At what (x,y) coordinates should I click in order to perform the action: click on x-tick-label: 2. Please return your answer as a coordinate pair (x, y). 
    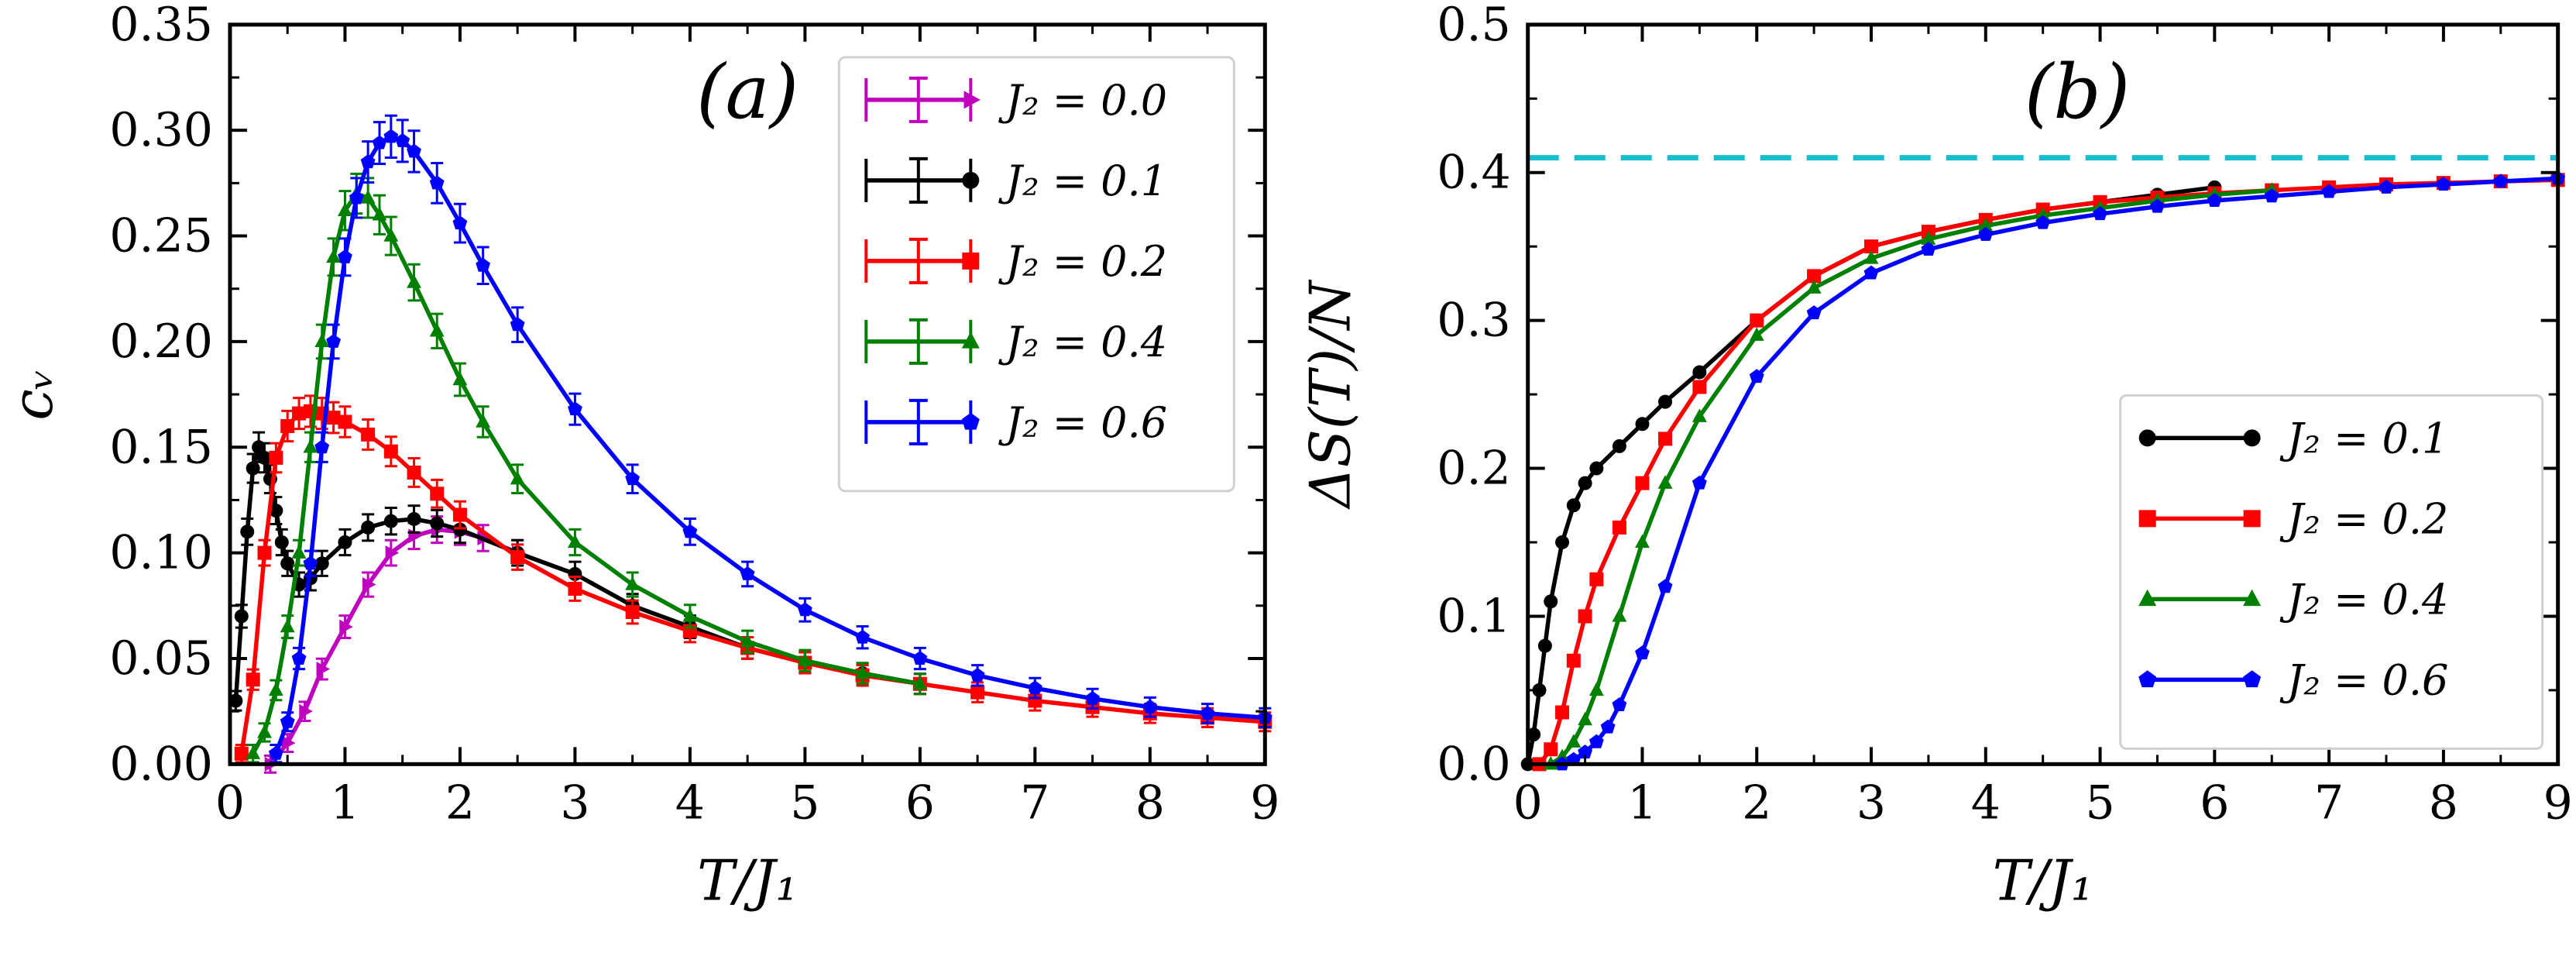
    Looking at the image, I should click on (460, 802).